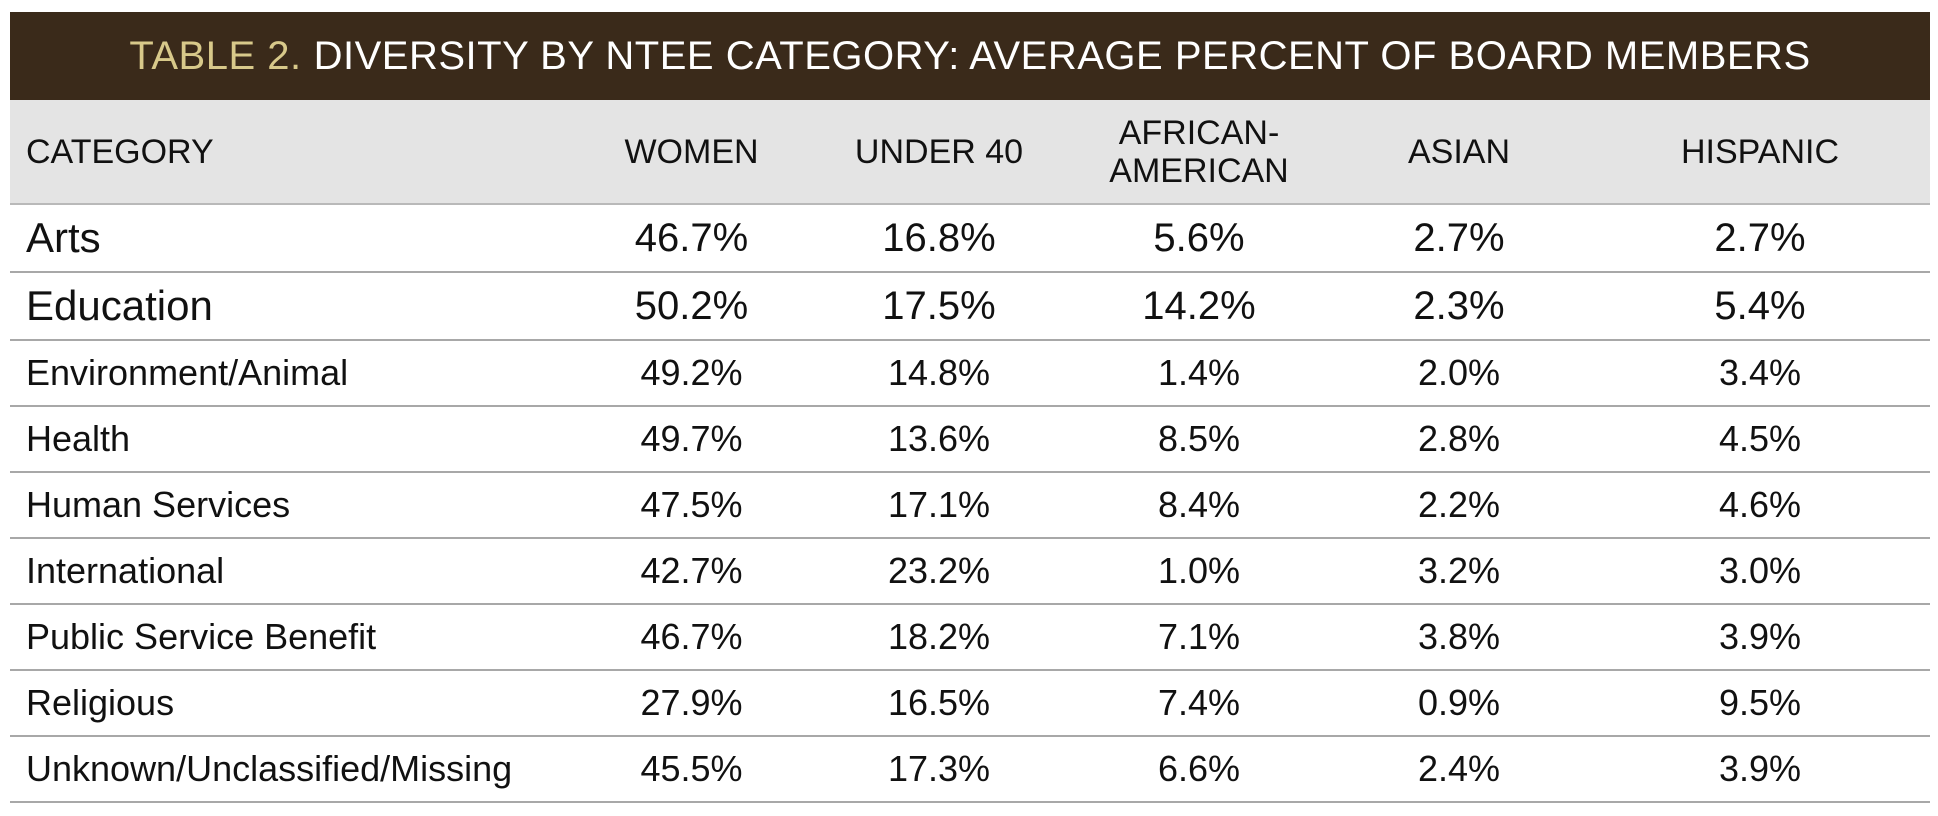 The height and width of the screenshot is (816, 1938). Describe the element at coordinates (1459, 571) in the screenshot. I see `asian-cell: 3.2%` at that location.